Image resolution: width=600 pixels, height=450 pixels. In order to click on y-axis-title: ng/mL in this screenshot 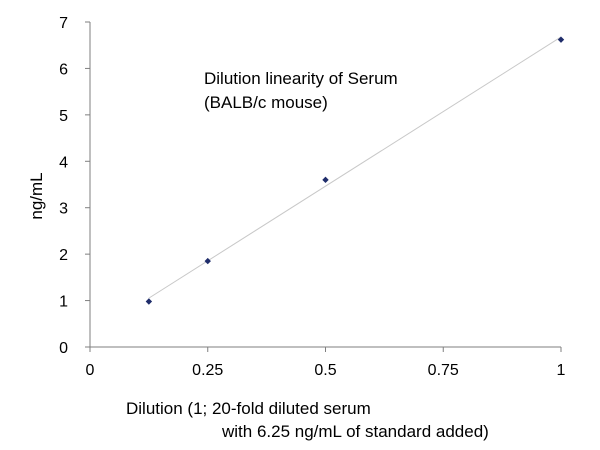, I will do `click(36, 195)`.